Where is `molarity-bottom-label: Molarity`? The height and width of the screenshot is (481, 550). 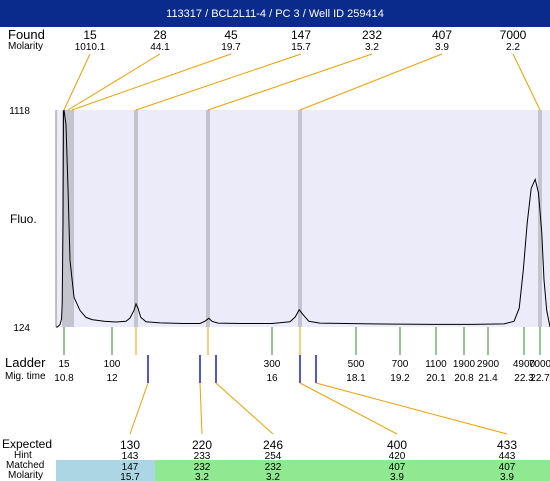
molarity-bottom-label: Molarity is located at coordinates (26, 475).